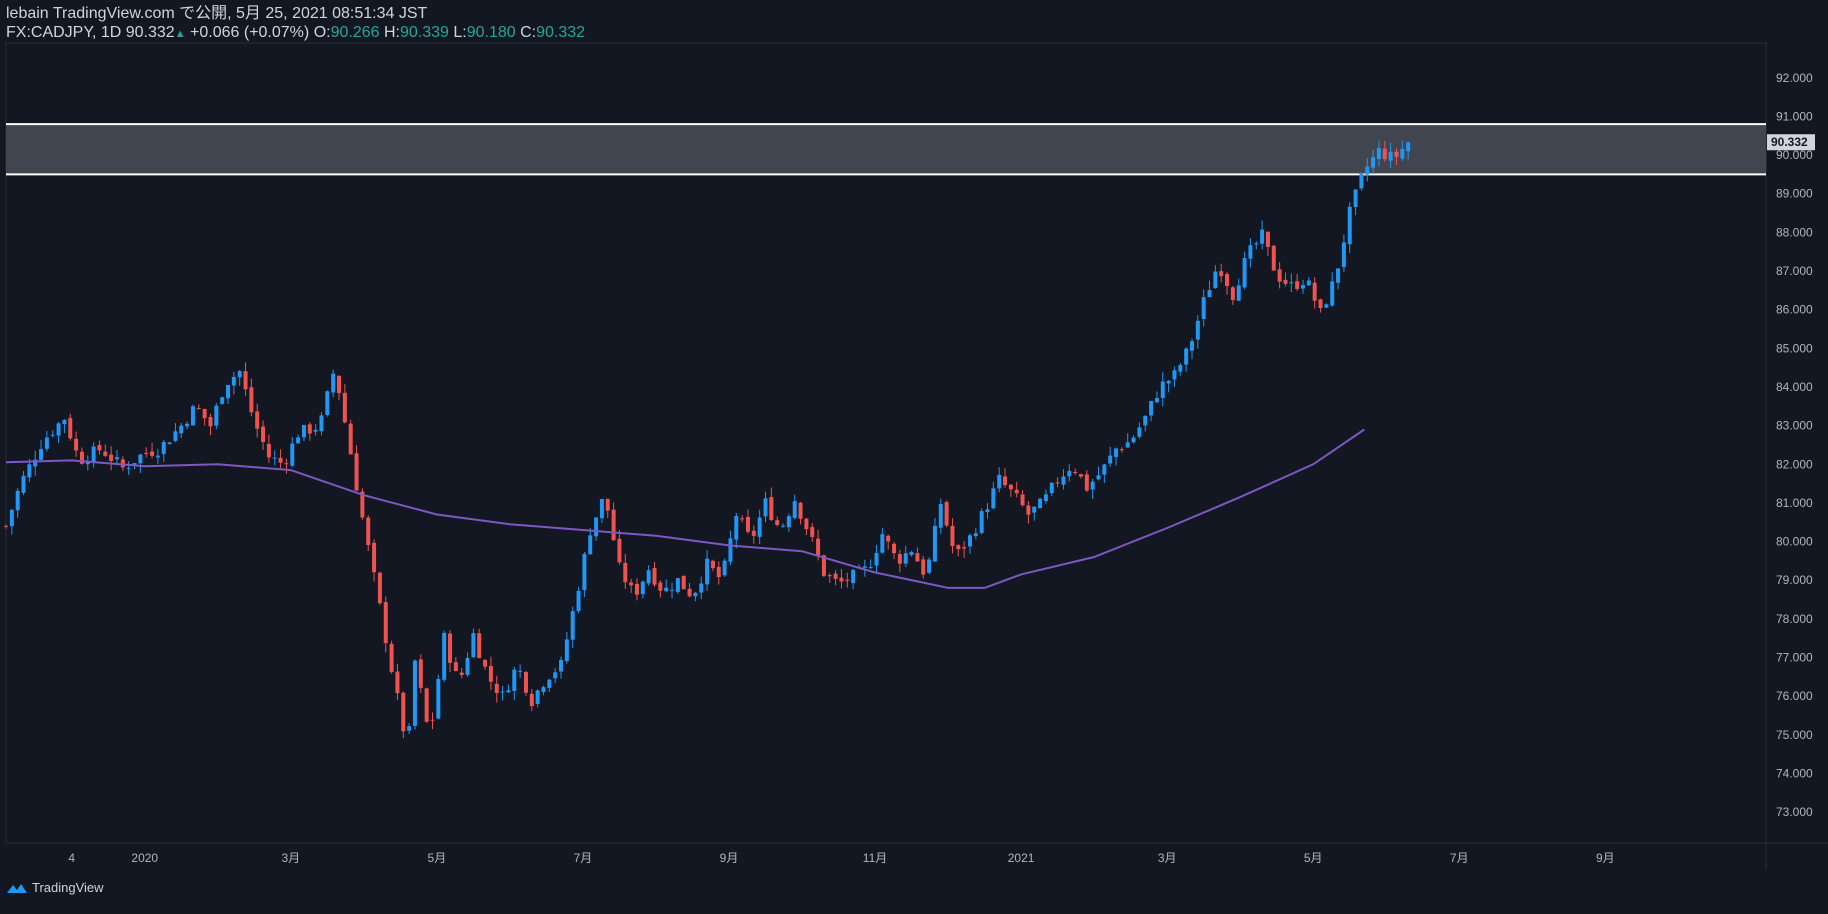  Describe the element at coordinates (583, 858) in the screenshot. I see `time-tick-label: 7月` at that location.